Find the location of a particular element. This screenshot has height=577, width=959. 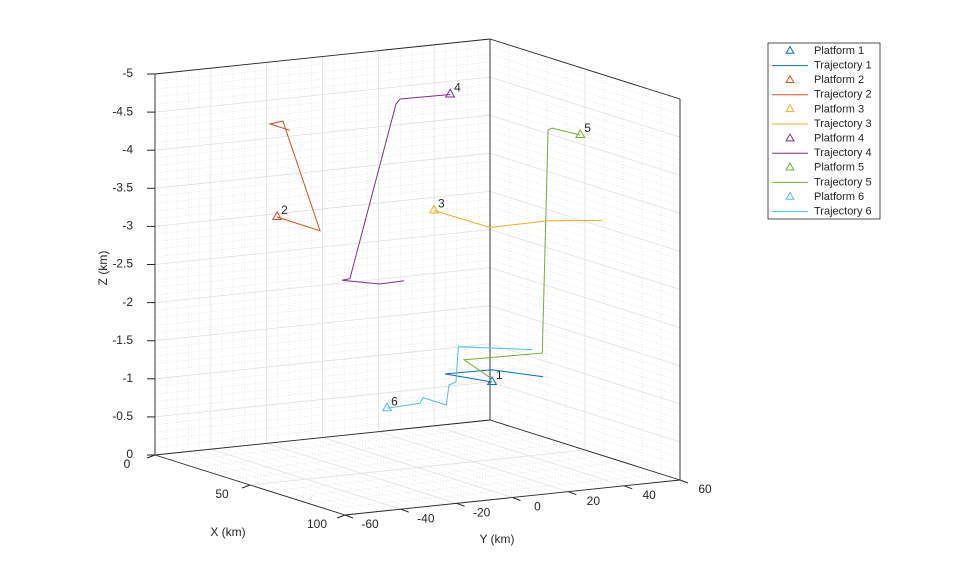

platform-label: 4 is located at coordinates (457, 88).